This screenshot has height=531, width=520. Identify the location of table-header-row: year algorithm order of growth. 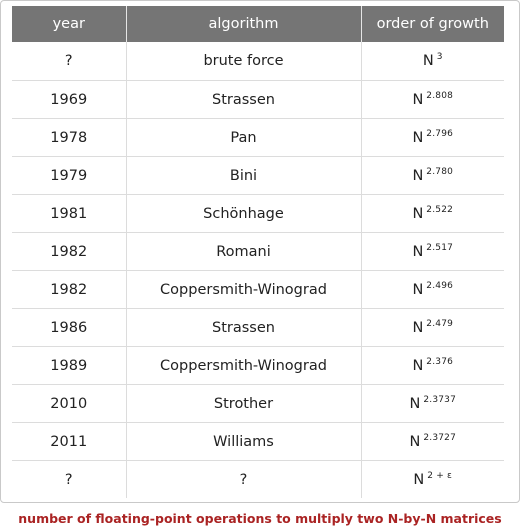
(258, 24).